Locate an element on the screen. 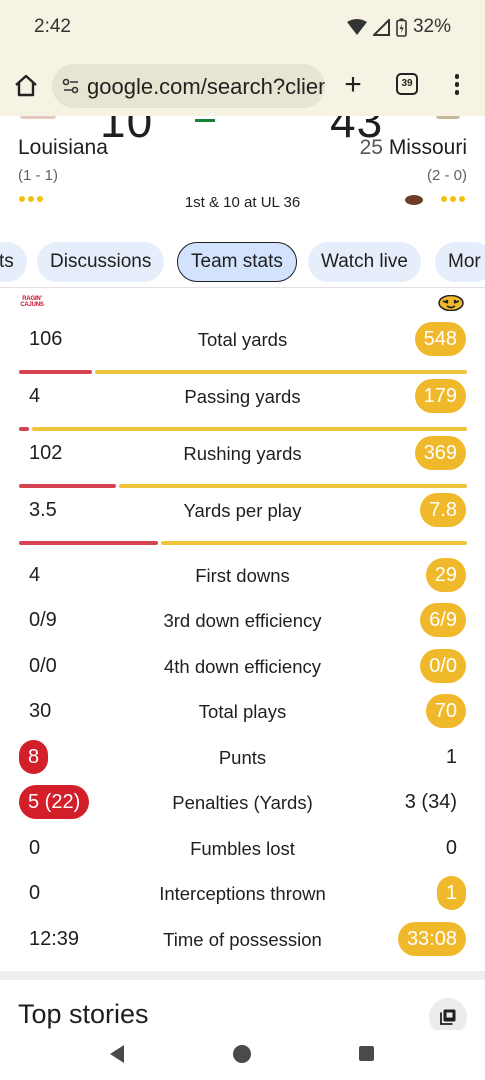 The height and width of the screenshot is (1080, 485). tab-watch-live: Watch live is located at coordinates (364, 262).